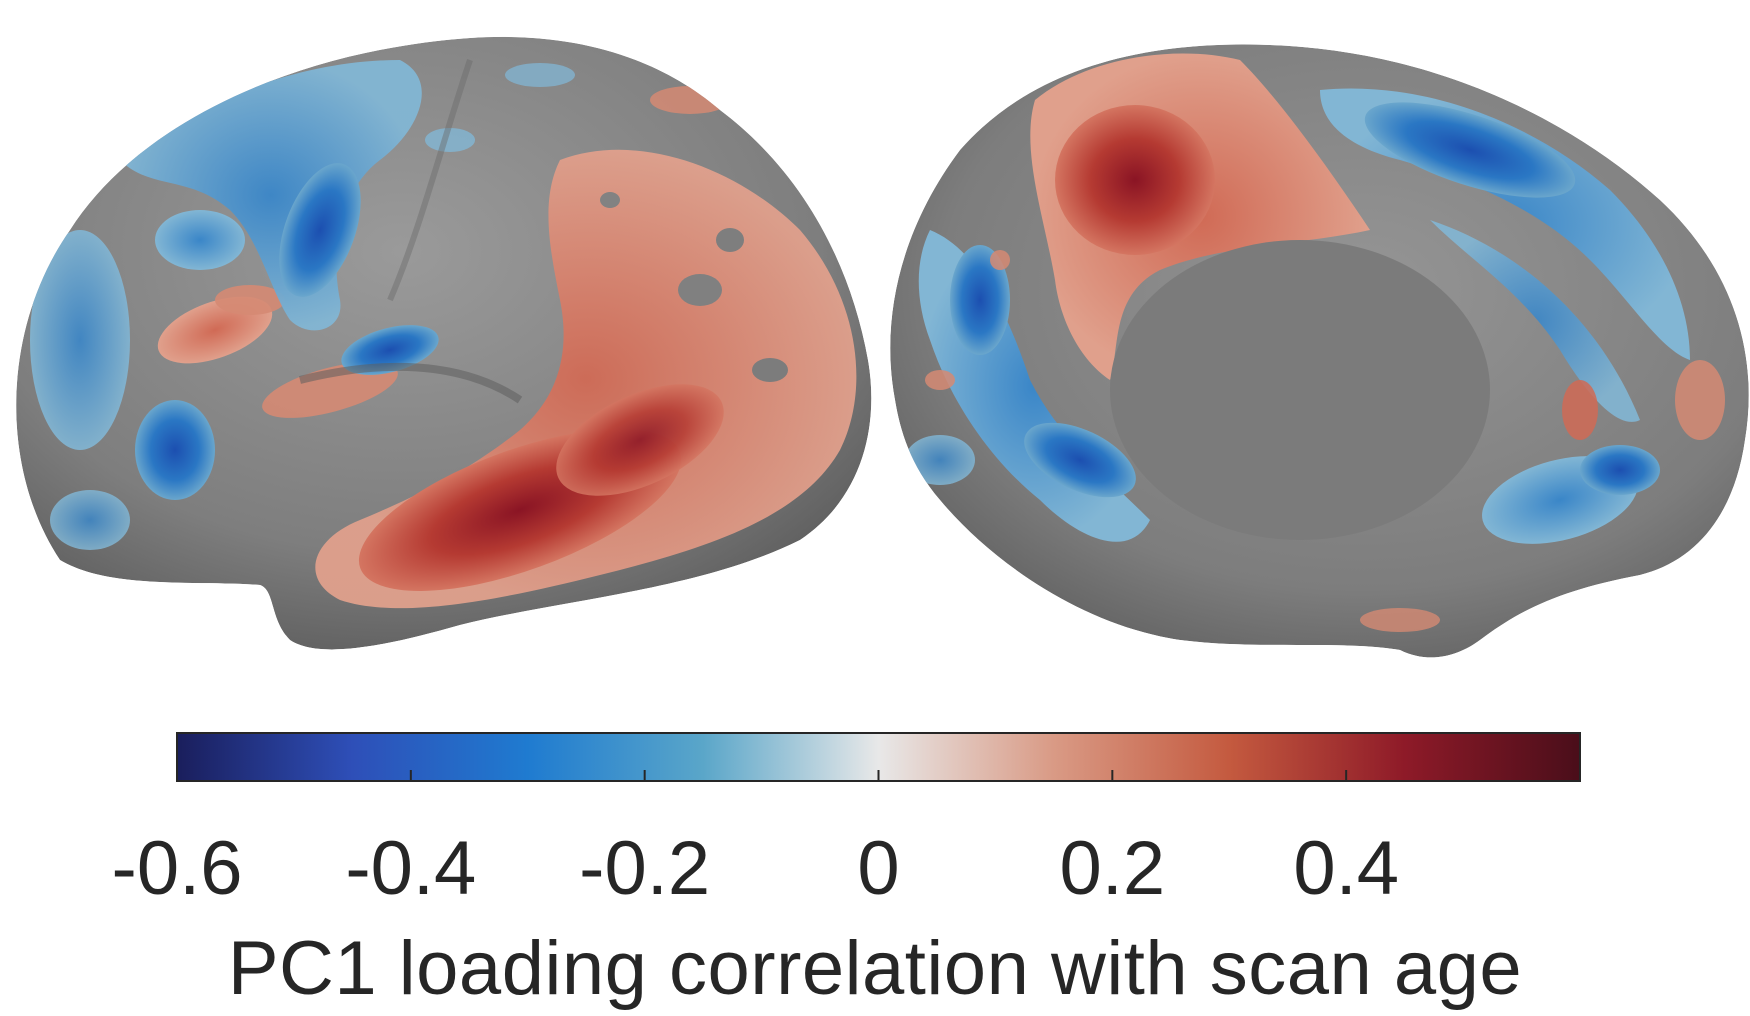  Describe the element at coordinates (645, 868) in the screenshot. I see `colorbar-tick-label: -0.2` at that location.